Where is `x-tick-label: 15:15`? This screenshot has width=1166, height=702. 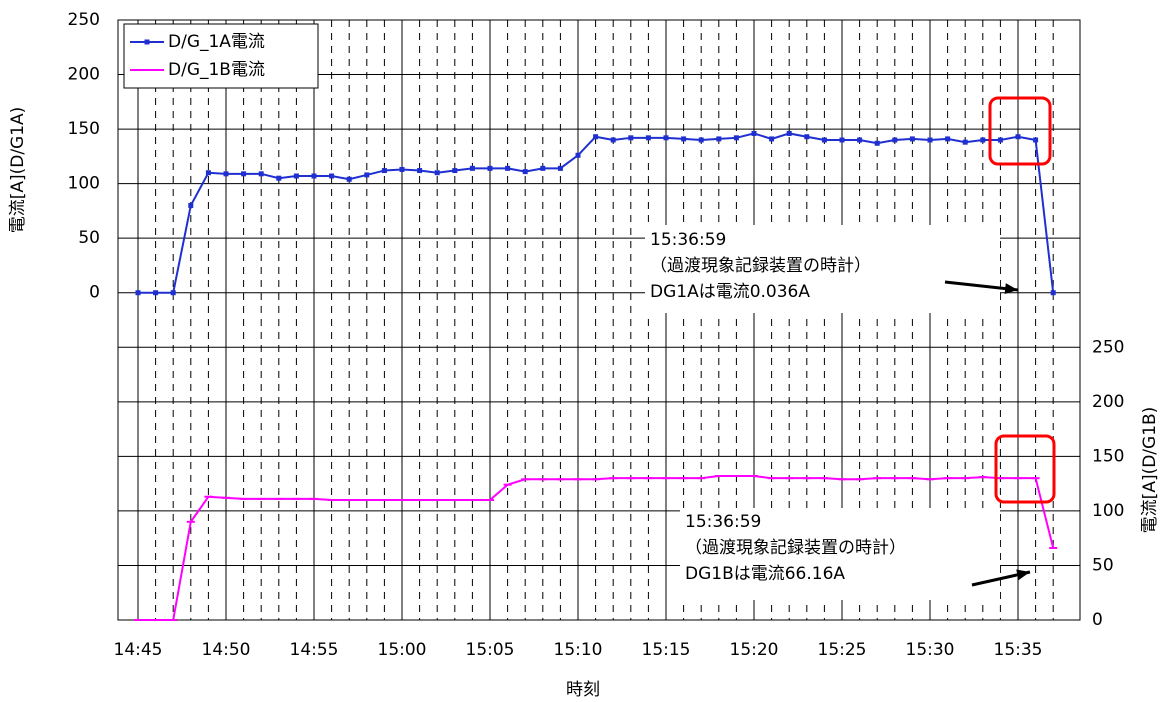 x-tick-label: 15:15 is located at coordinates (666, 650).